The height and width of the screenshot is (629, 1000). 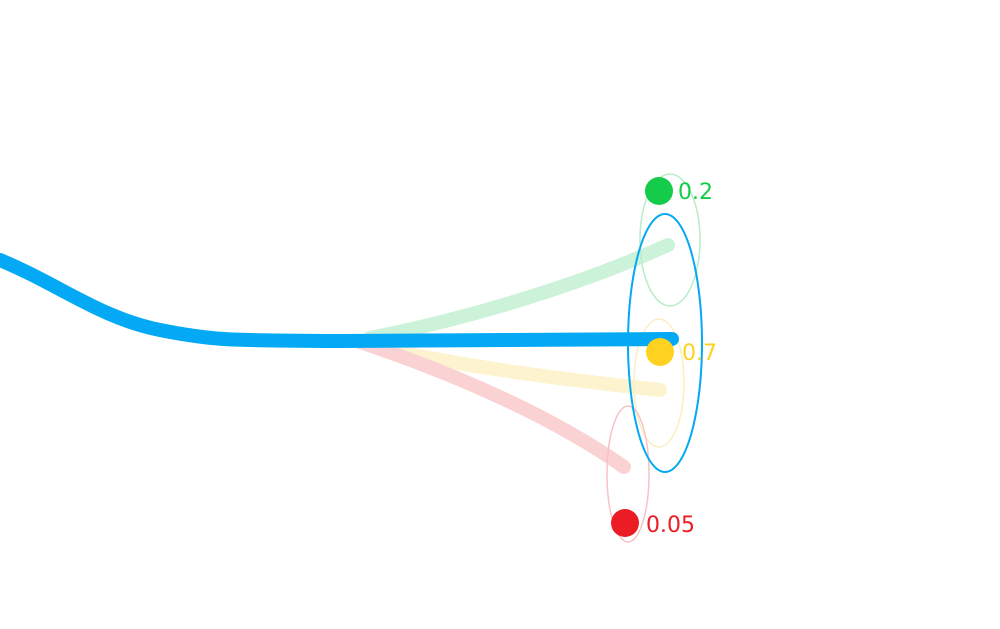 I want to click on mid-probability-label: 0.2, so click(x=695, y=192).